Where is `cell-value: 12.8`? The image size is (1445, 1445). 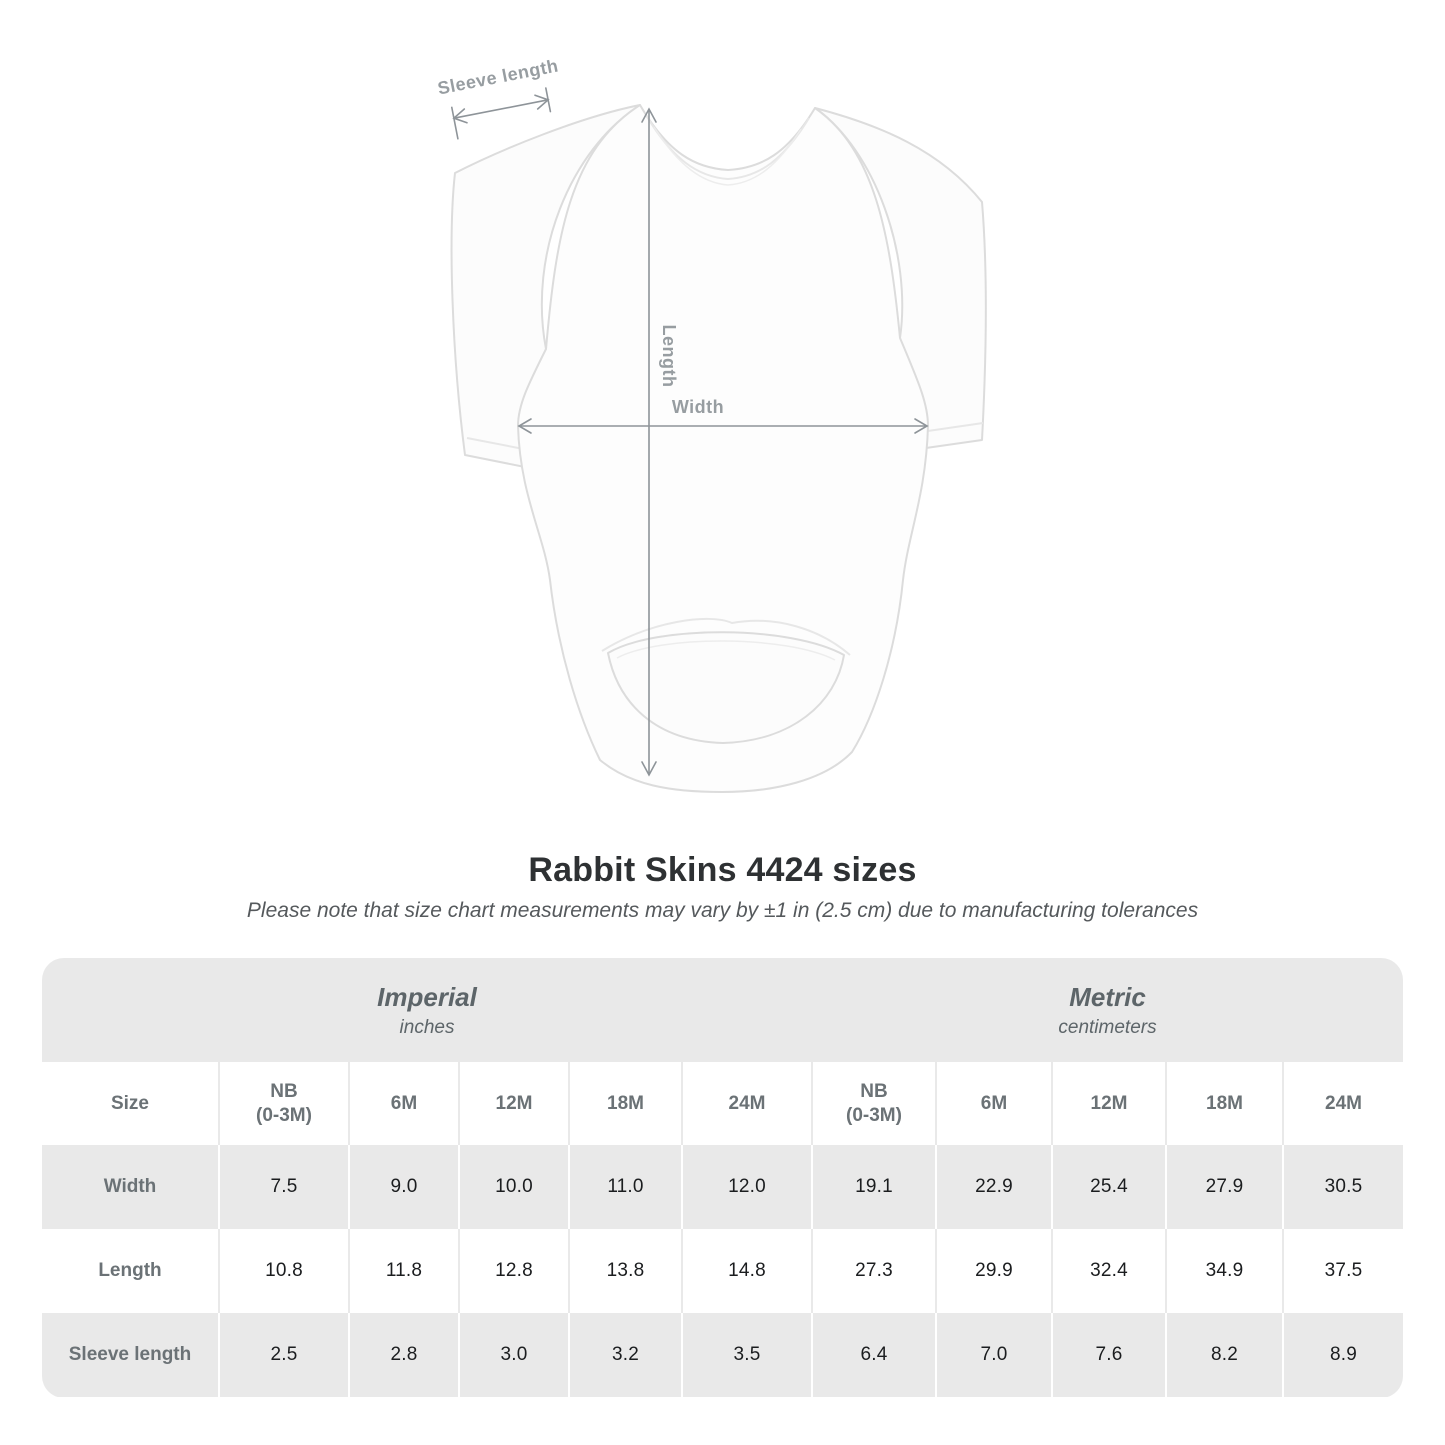
cell-value: 12.8 is located at coordinates (513, 1271).